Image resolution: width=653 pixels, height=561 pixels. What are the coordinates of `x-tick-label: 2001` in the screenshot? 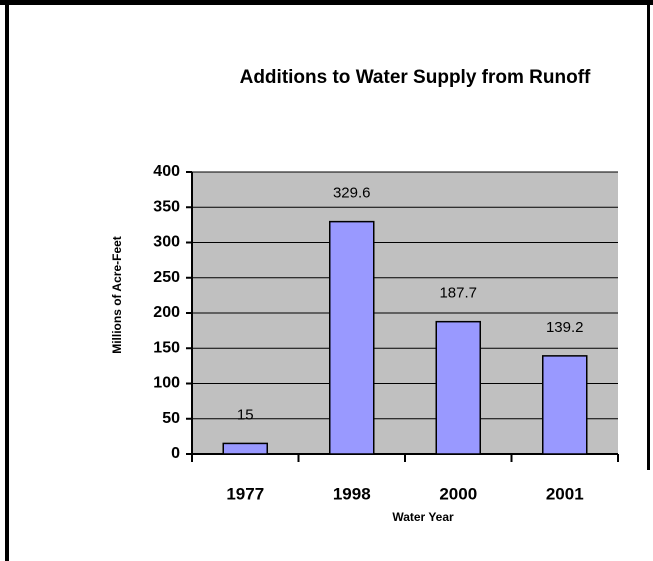 It's located at (565, 493).